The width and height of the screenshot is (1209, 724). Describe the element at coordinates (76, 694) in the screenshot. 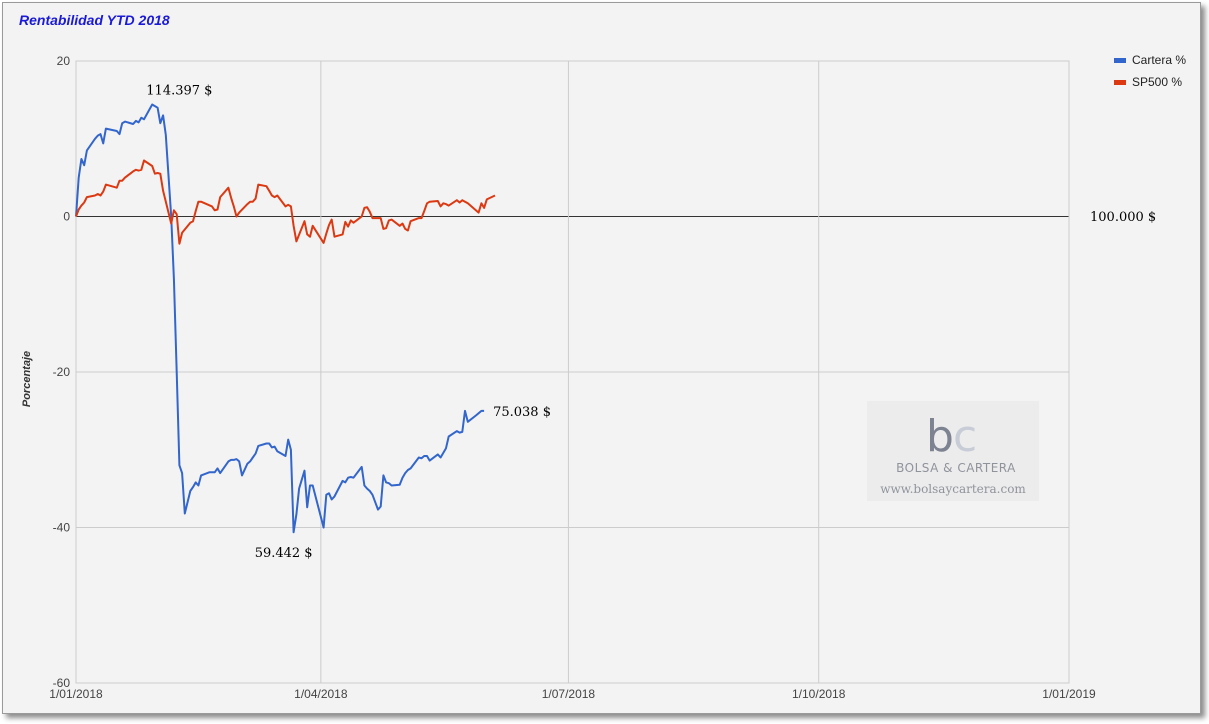

I see `x-tick-label: 1/01/2018` at that location.